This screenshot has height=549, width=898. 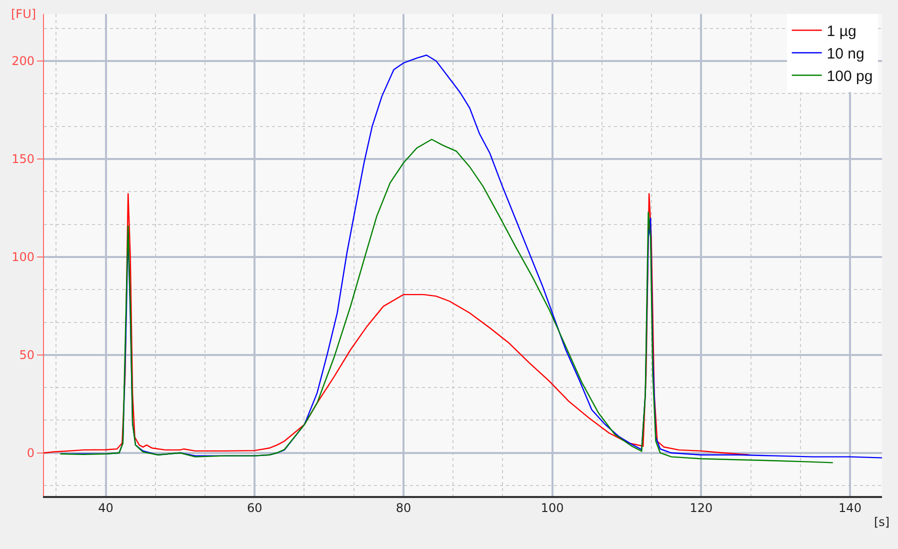 What do you see at coordinates (23, 14) in the screenshot?
I see `y-axis-title: [FU]` at bounding box center [23, 14].